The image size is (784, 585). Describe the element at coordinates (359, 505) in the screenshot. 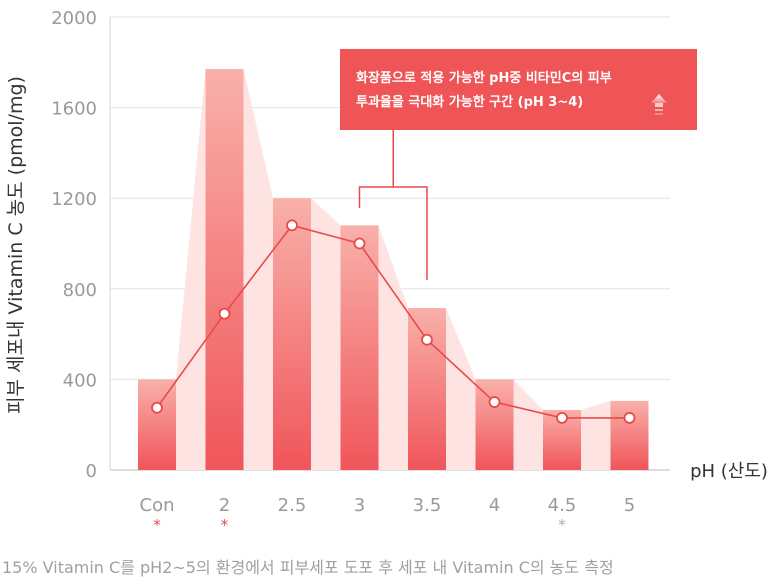

I see `x-tick-label: 3` at that location.